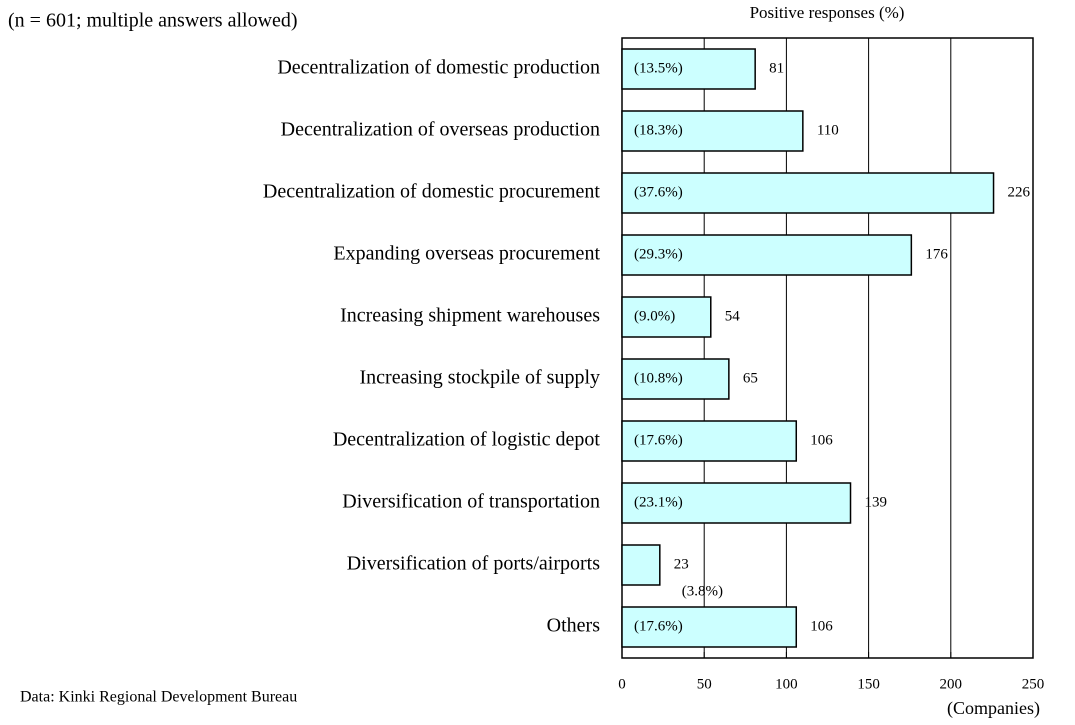  Describe the element at coordinates (438, 68) in the screenshot. I see `category-label: Decentralization of domestic production` at that location.